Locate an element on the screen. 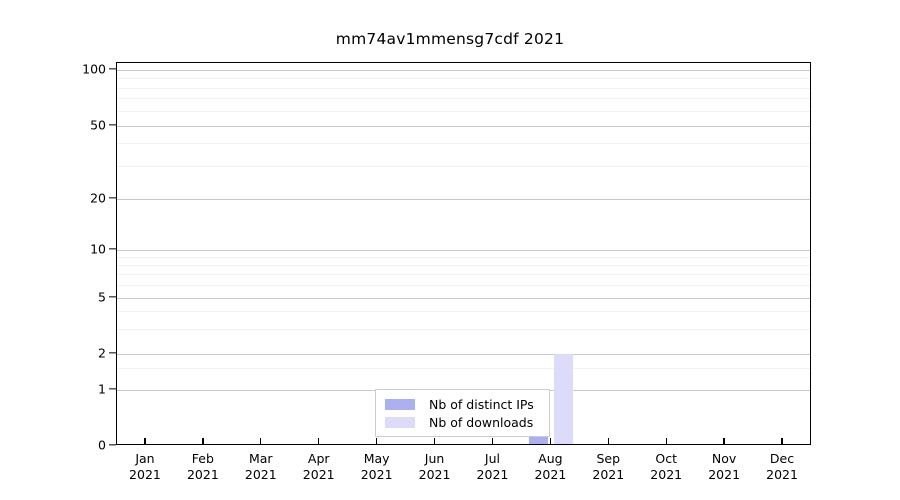 The width and height of the screenshot is (900, 500). bar is located at coordinates (564, 399).